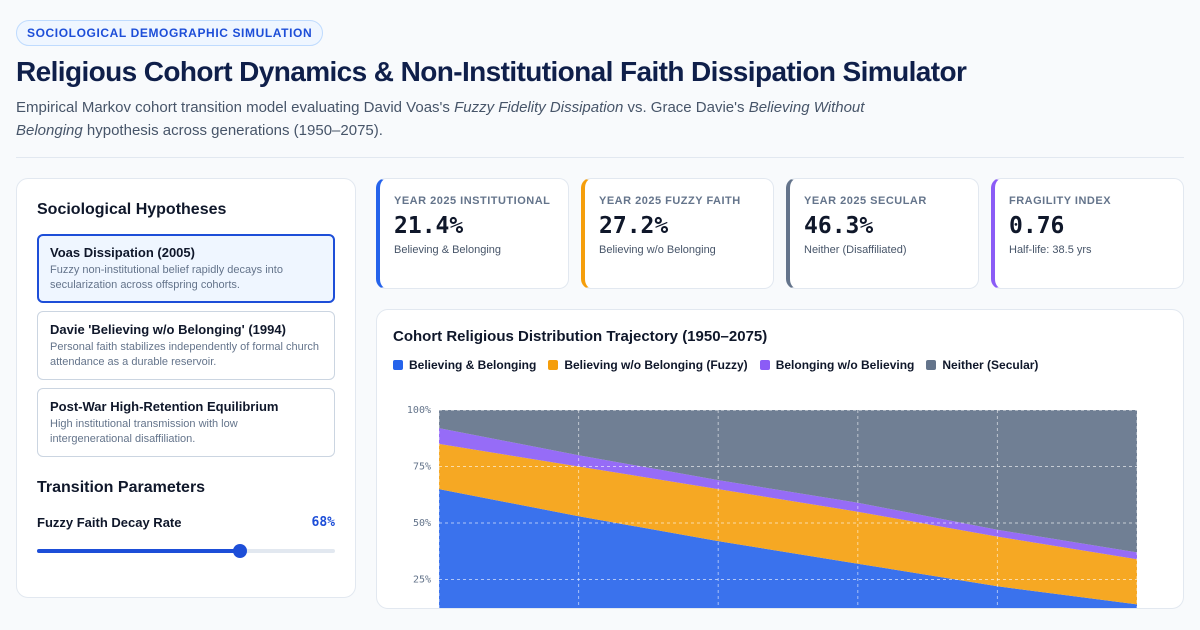 The height and width of the screenshot is (630, 1200). Describe the element at coordinates (122, 252) in the screenshot. I see `hypothesis-name: Voas Dissipation (2005)` at that location.